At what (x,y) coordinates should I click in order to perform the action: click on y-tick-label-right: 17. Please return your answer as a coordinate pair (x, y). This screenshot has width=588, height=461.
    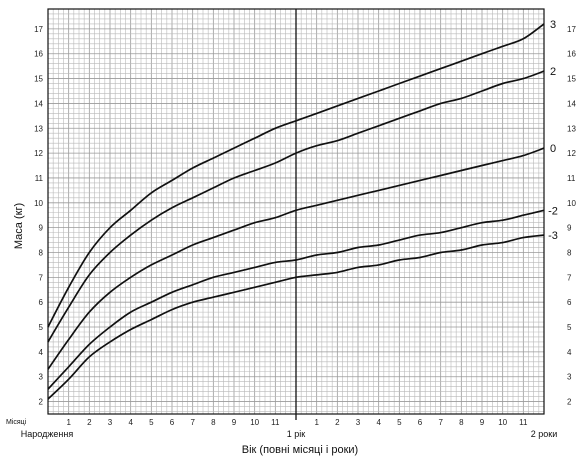
    Looking at the image, I should click on (571, 29).